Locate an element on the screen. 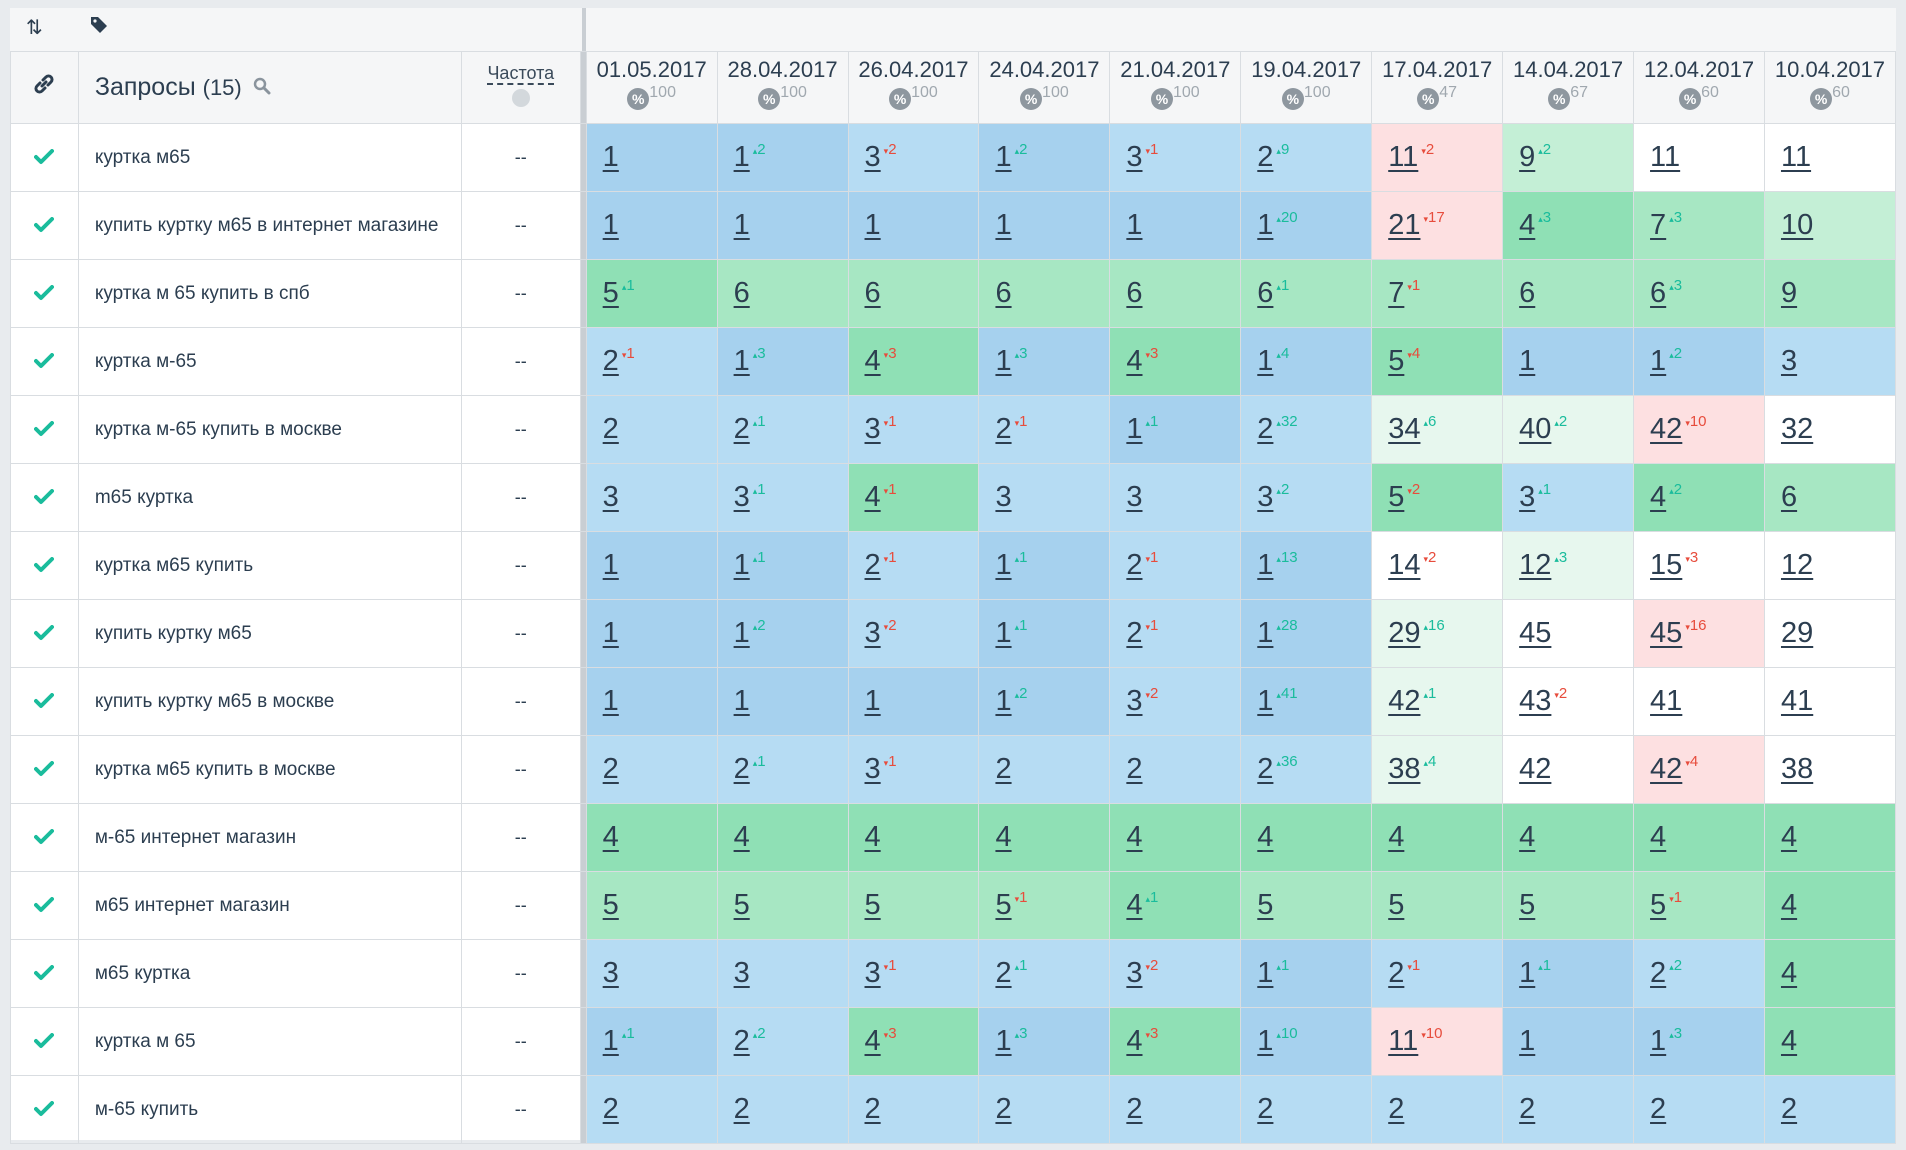 The width and height of the screenshot is (1906, 1150). position-link: 32 is located at coordinates (1797, 429).